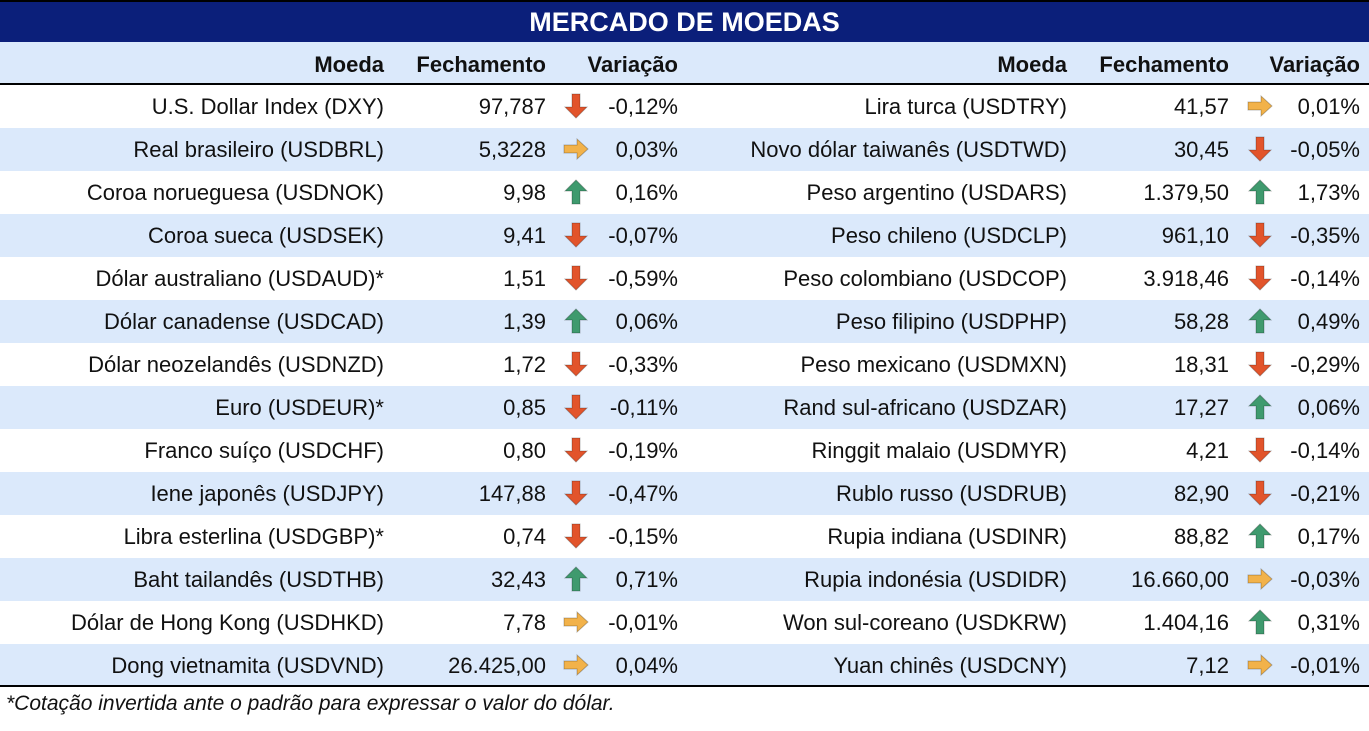 This screenshot has width=1369, height=731. What do you see at coordinates (1325, 149) in the screenshot?
I see `change-value: -0,05%` at bounding box center [1325, 149].